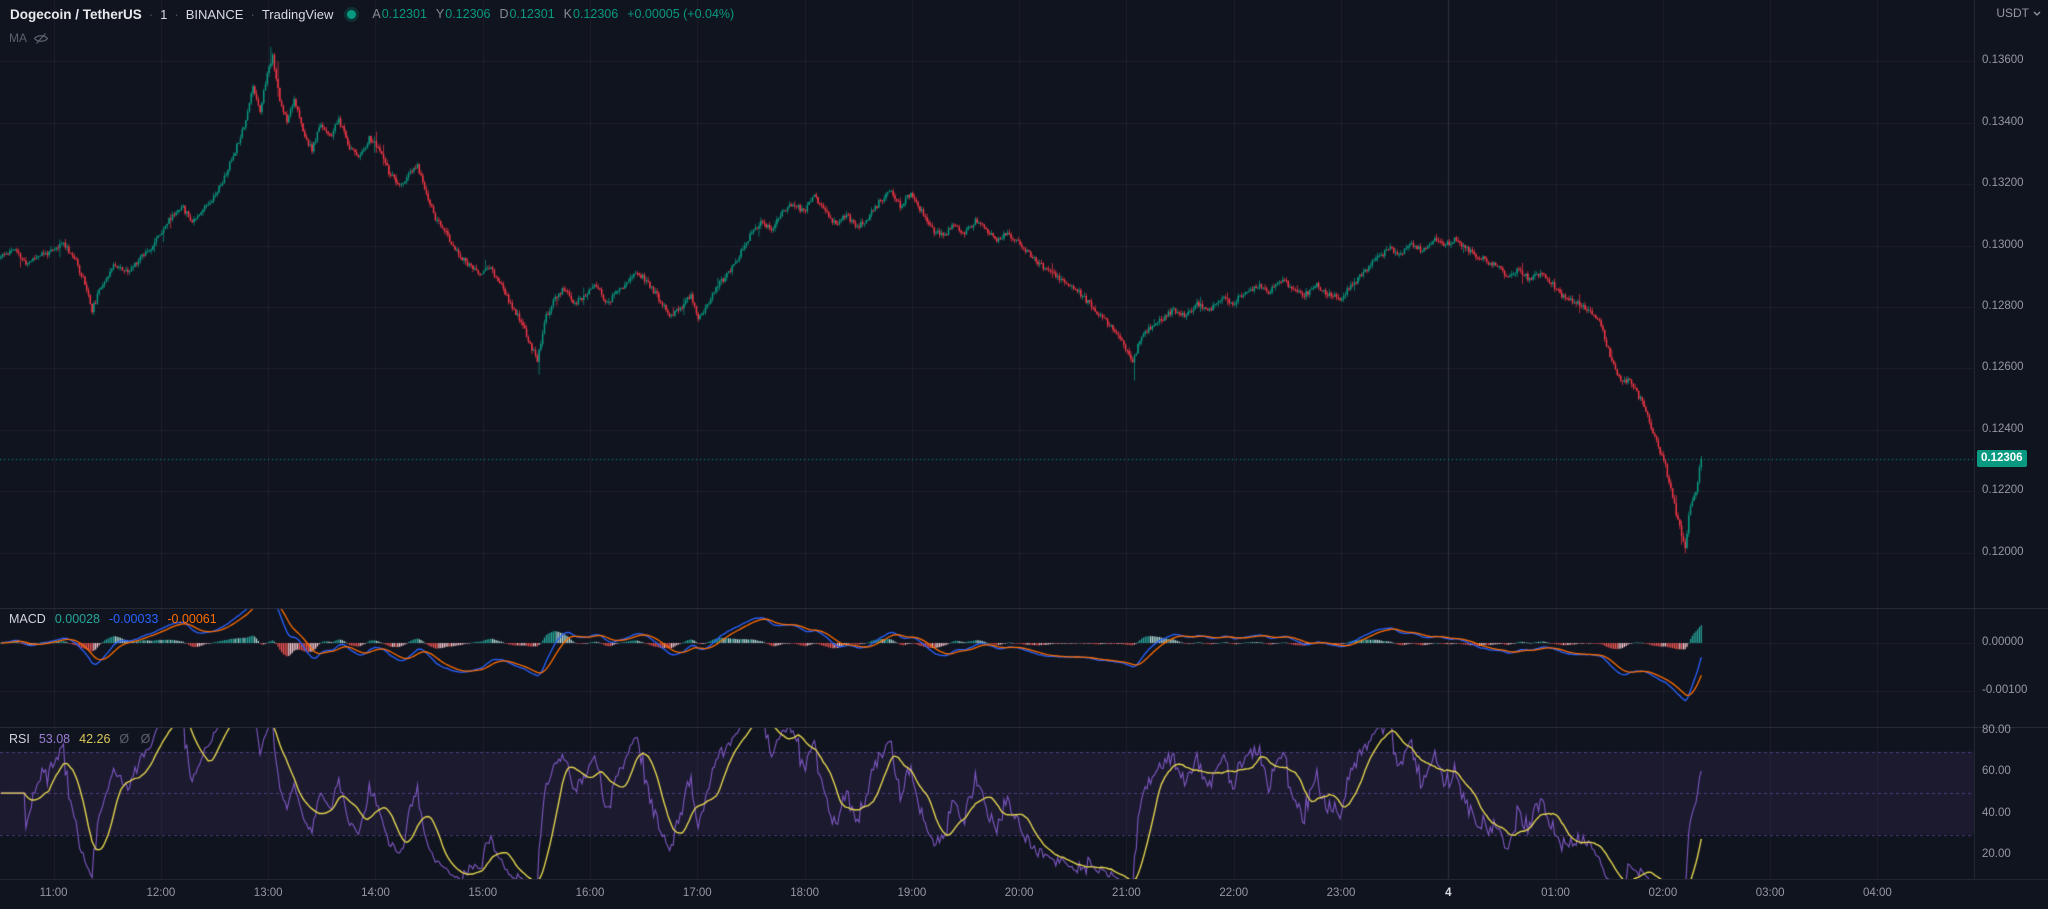 The height and width of the screenshot is (909, 2048). Describe the element at coordinates (495, 14) in the screenshot. I see `ohlc-readout: A 0.12301 Y 0.12306 D 0.12301 K 0.12306` at that location.